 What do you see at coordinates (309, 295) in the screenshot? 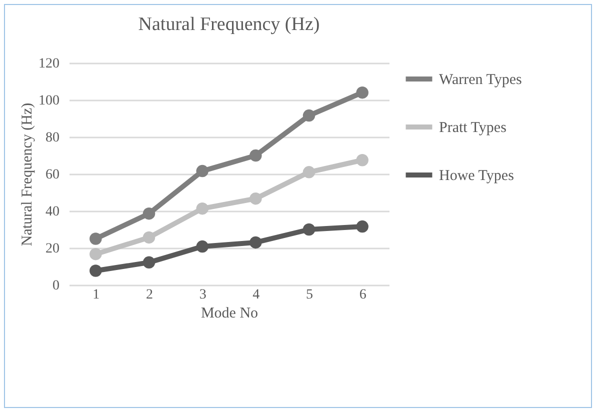
I see `x-tick-label: 5` at bounding box center [309, 295].